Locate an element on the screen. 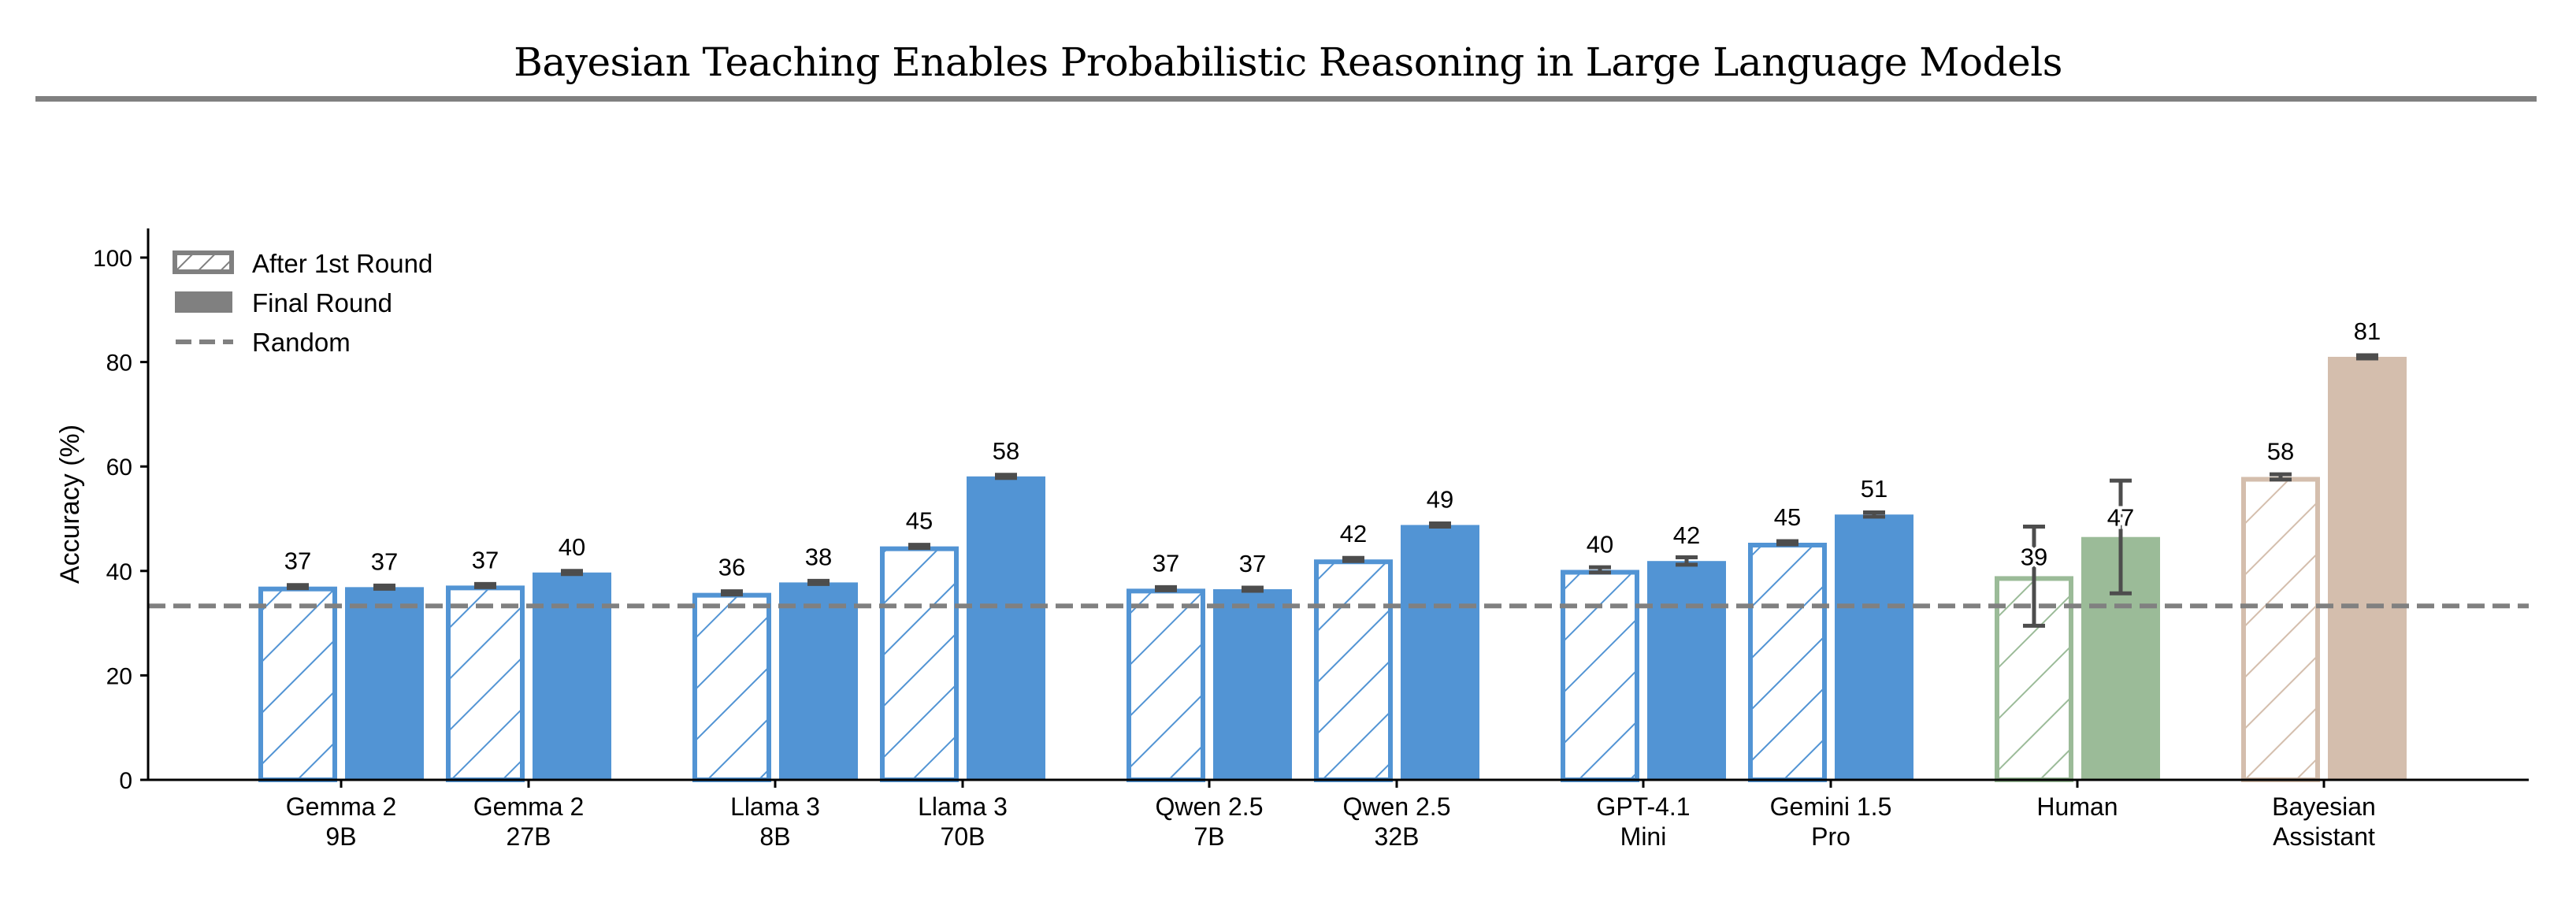  y-tick-label: 20 is located at coordinates (119, 676).